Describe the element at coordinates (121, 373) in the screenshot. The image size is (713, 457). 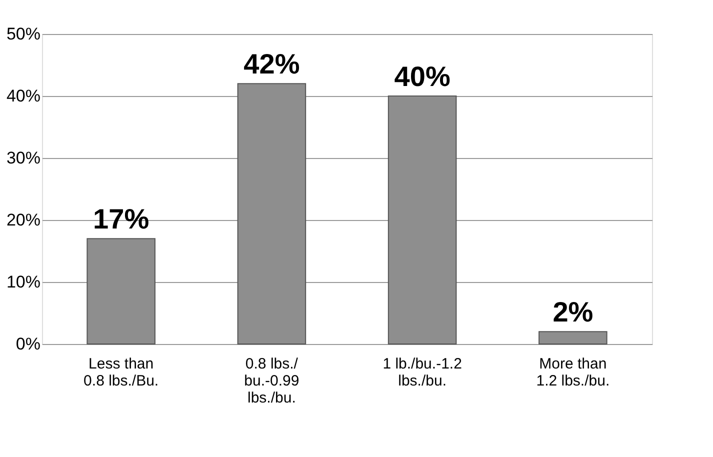
I see `x-tick-label: Less than 0.8 lbs./Bu.` at that location.